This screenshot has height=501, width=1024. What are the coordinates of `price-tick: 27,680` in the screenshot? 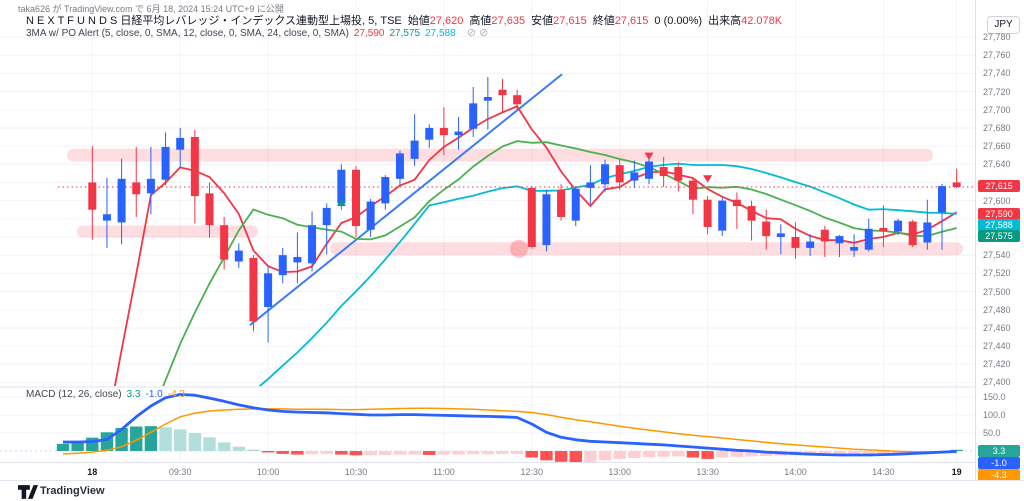 It's located at (997, 127).